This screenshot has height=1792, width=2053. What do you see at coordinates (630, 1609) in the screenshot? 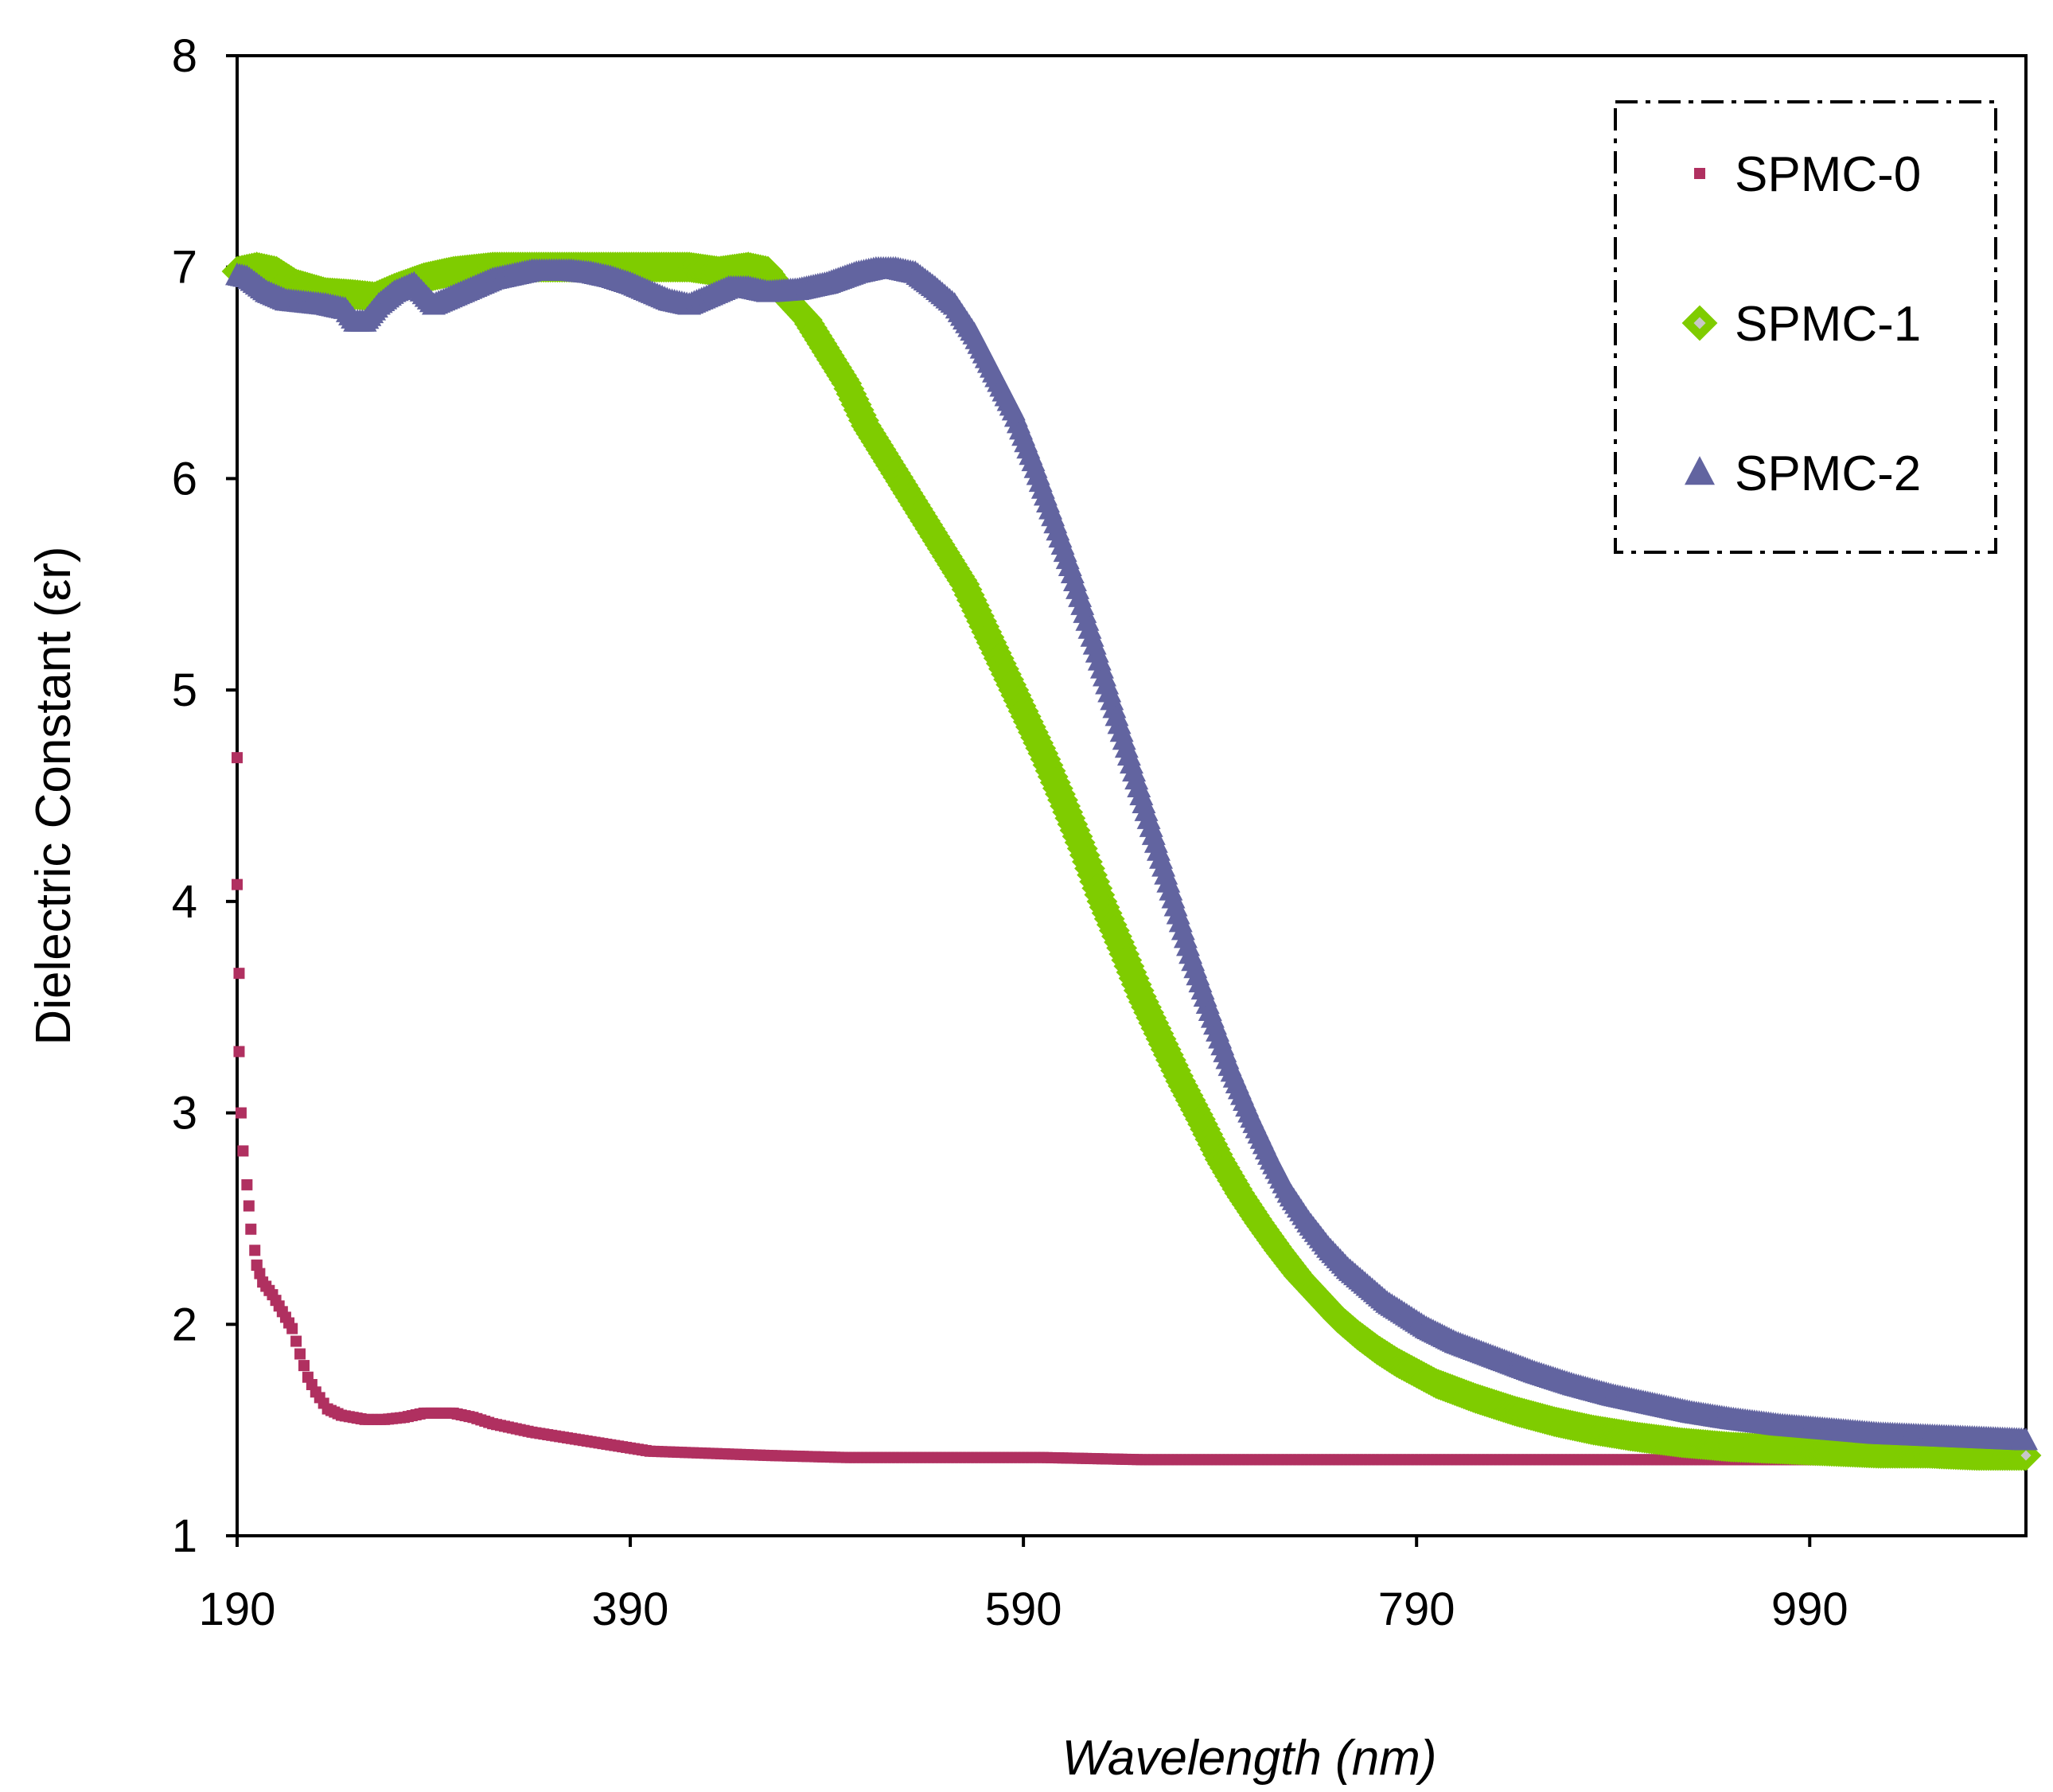
I see `x-tick-label: 390` at bounding box center [630, 1609].